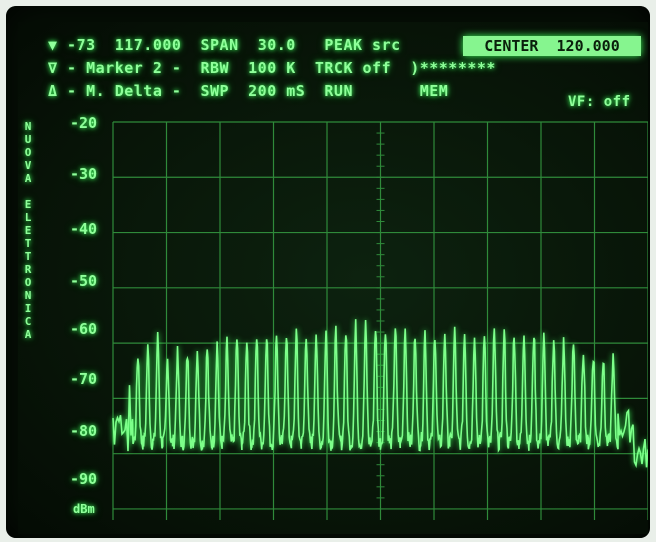  What do you see at coordinates (84, 229) in the screenshot?
I see `y-tick-label: -40` at bounding box center [84, 229].